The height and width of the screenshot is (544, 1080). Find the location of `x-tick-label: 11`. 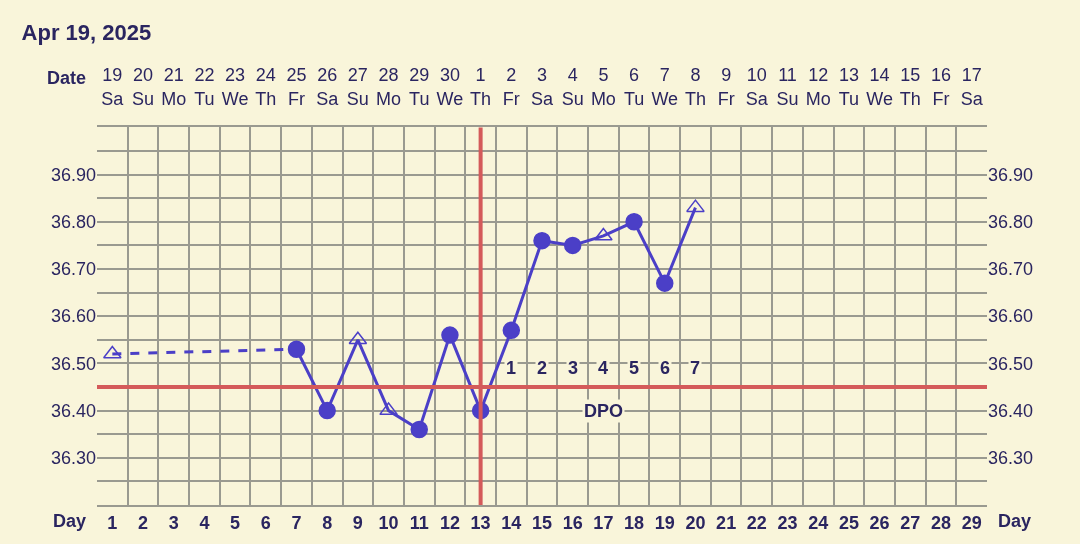

x-tick-label: 11 is located at coordinates (419, 522).